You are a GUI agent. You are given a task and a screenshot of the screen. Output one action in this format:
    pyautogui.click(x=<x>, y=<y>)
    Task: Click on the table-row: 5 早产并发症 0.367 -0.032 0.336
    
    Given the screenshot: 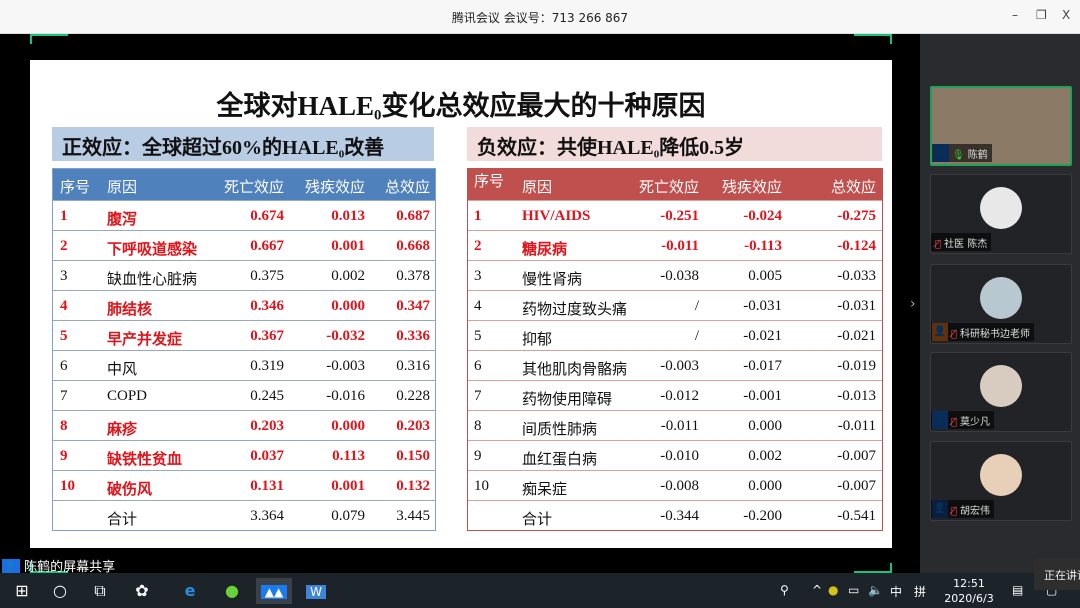 What is the action you would take?
    pyautogui.click(x=244, y=335)
    